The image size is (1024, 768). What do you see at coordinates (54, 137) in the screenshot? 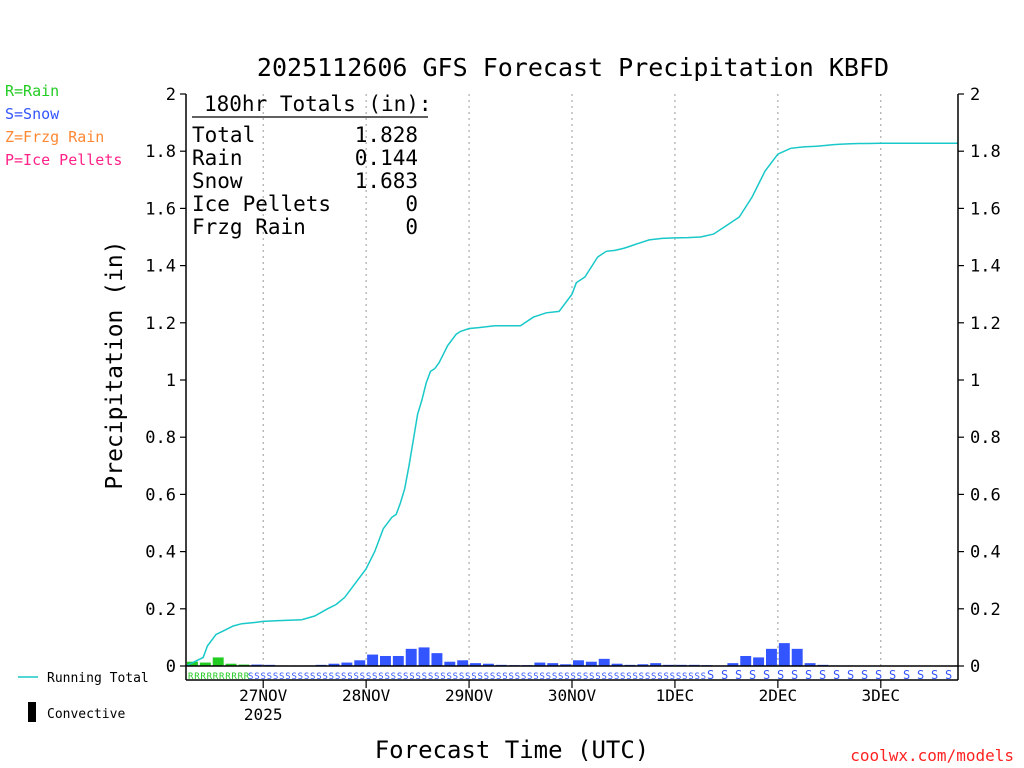
I see `precip-type-legend-item: Z=Frzg Rain` at bounding box center [54, 137].